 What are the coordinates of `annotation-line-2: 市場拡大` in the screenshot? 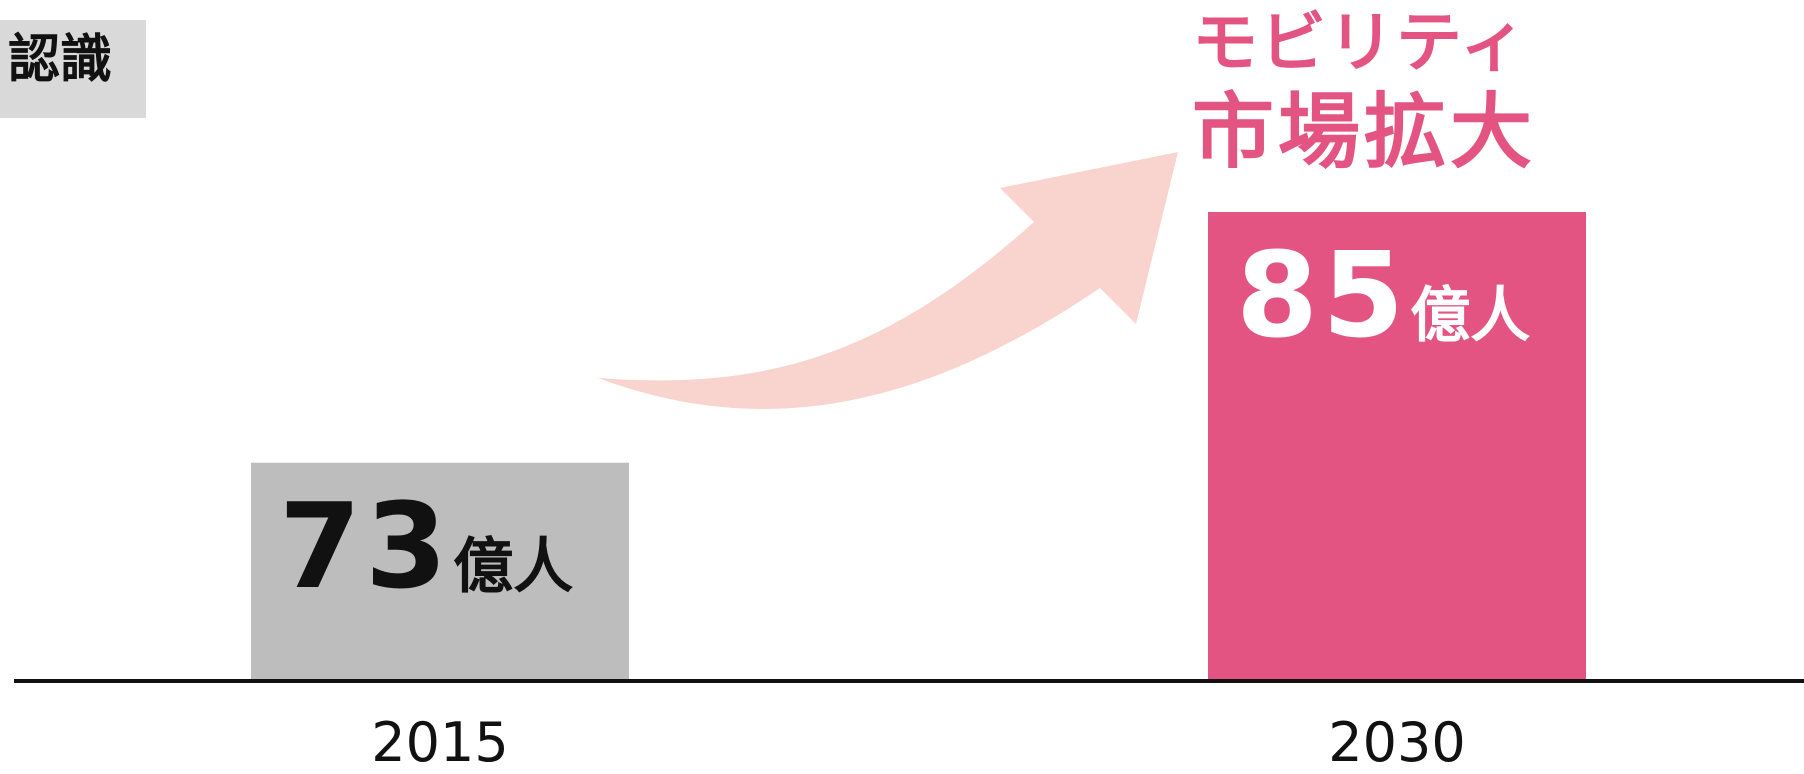 It's located at (1364, 132).